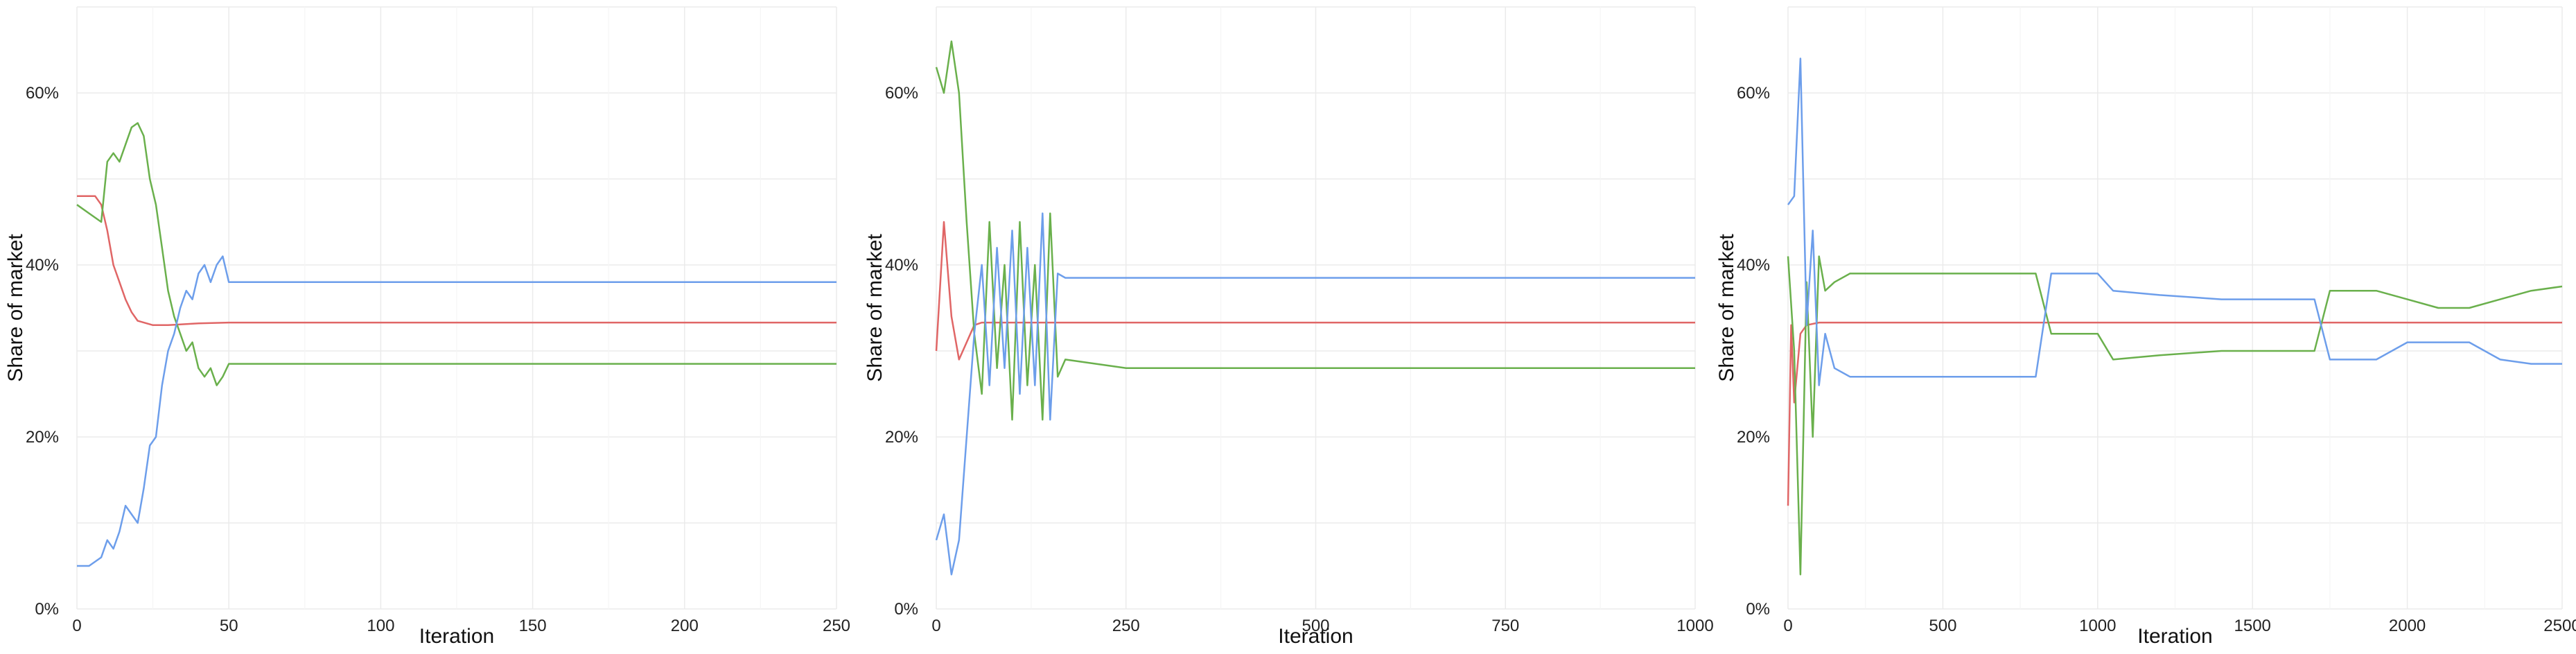  Describe the element at coordinates (2559, 626) in the screenshot. I see `x-tick-label: 2500` at that location.